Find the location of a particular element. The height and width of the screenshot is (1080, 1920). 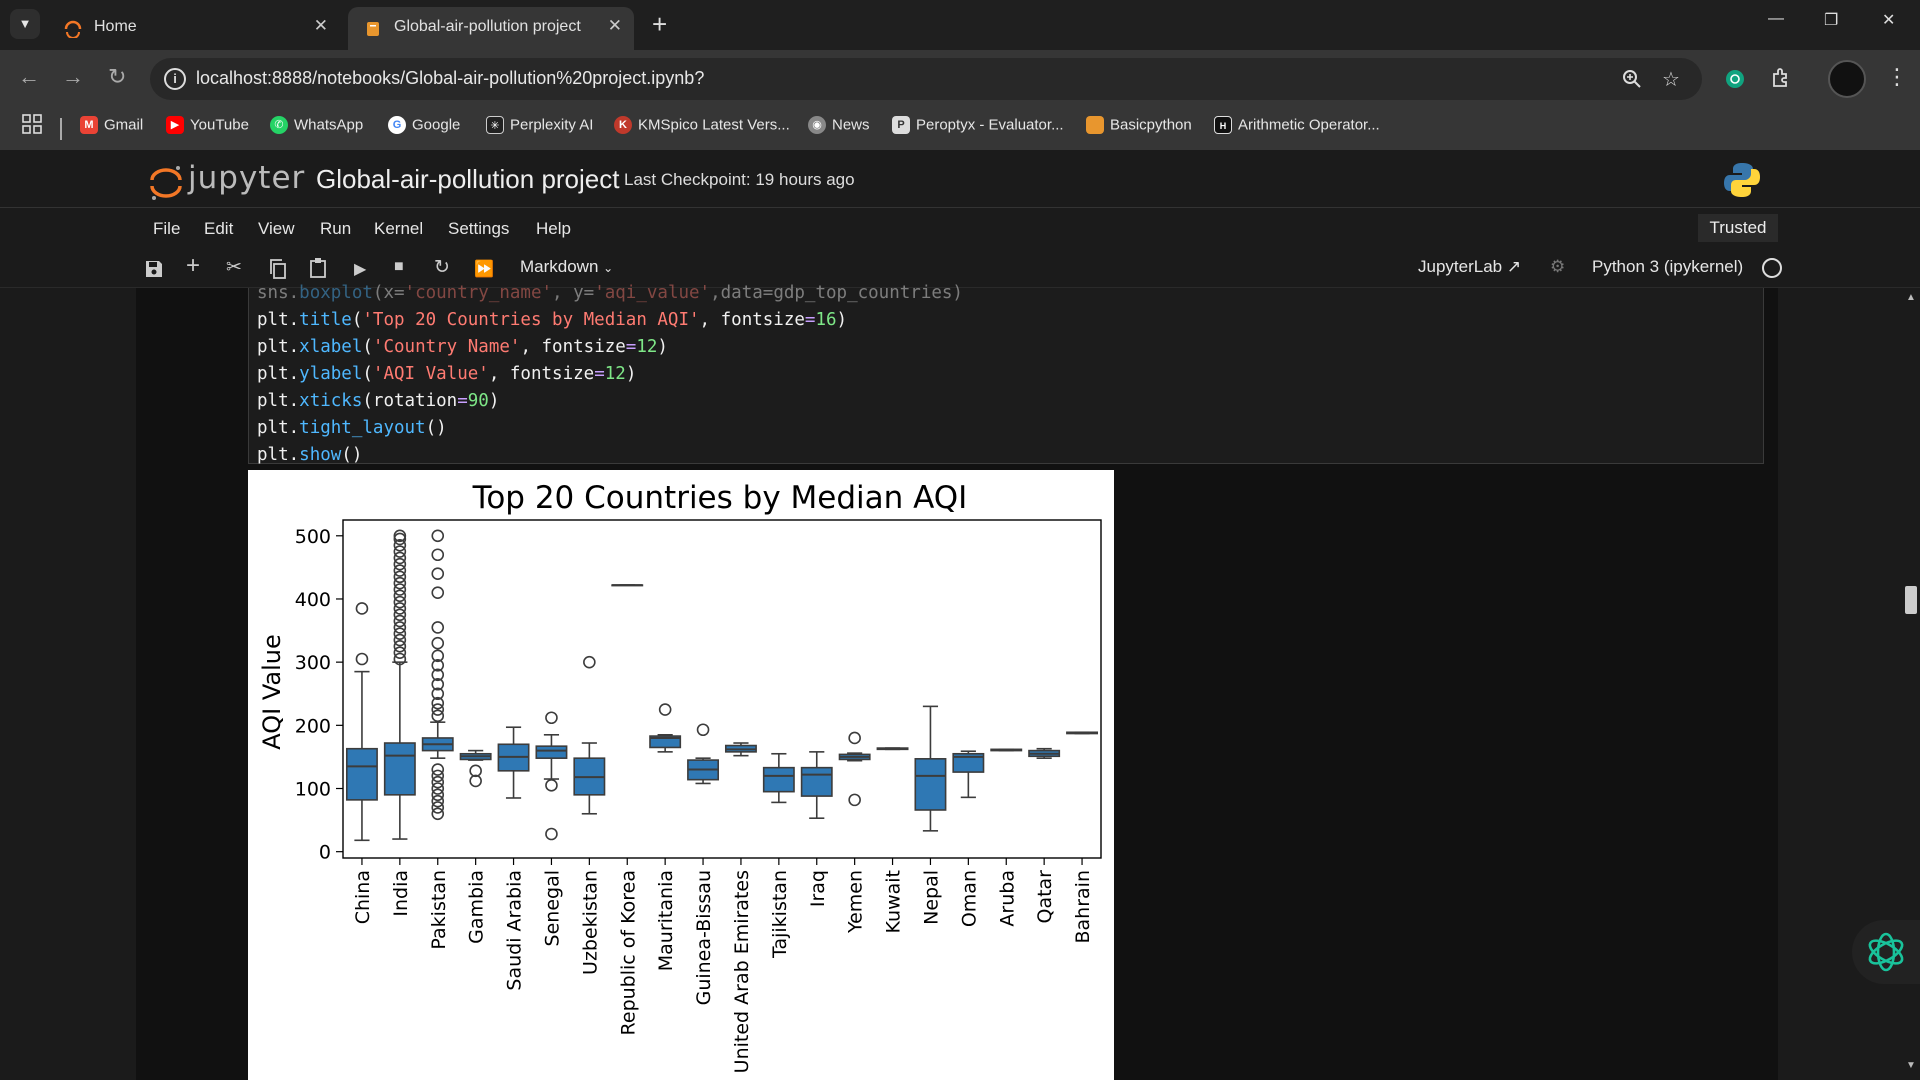

save-icon is located at coordinates (154, 269).